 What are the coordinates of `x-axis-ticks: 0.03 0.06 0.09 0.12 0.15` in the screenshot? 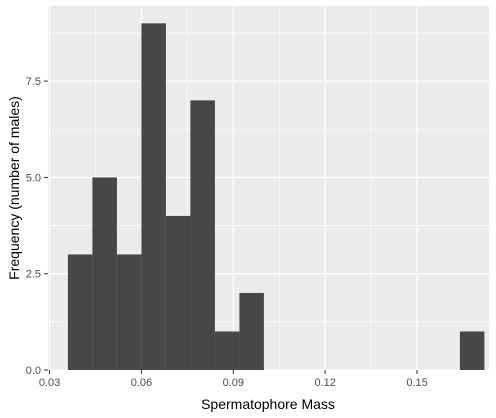 It's located at (233, 379).